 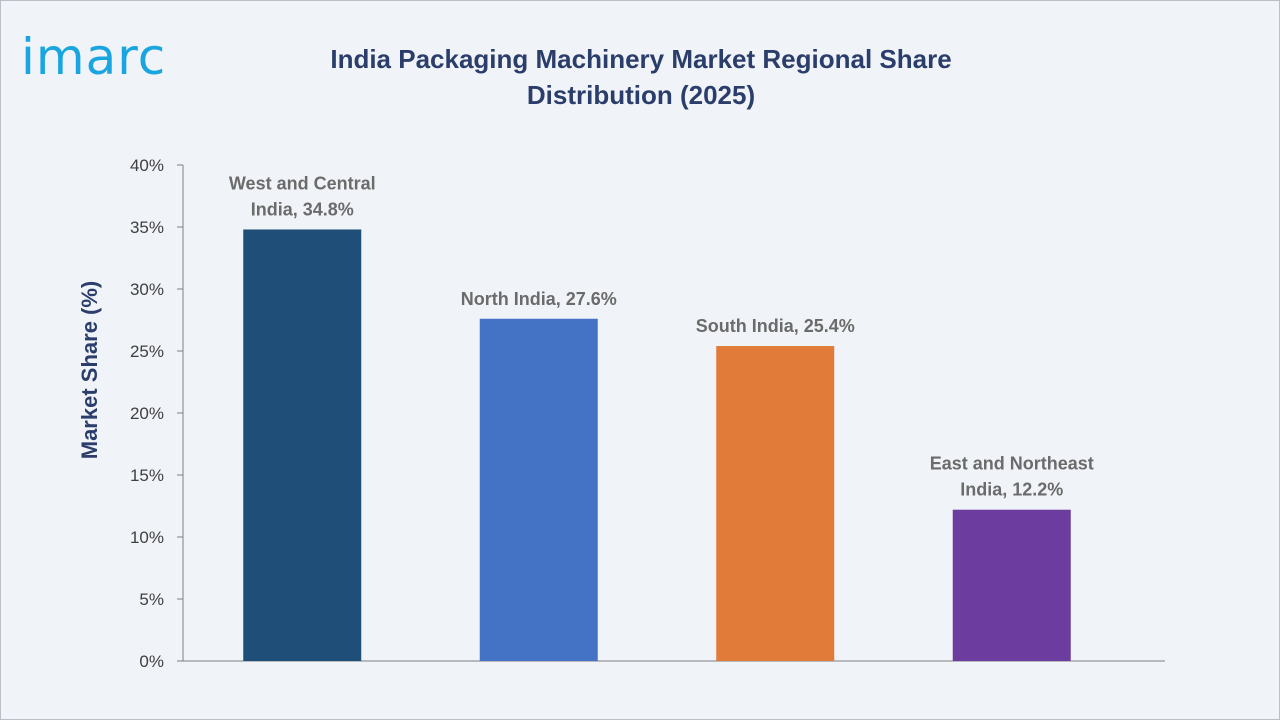 I want to click on y-tick-label: 5%, so click(x=151, y=599).